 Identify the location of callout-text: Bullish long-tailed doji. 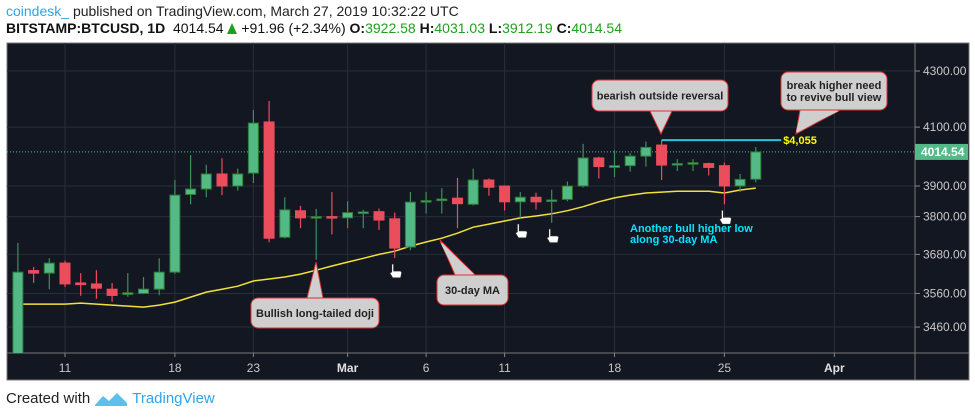
(315, 314).